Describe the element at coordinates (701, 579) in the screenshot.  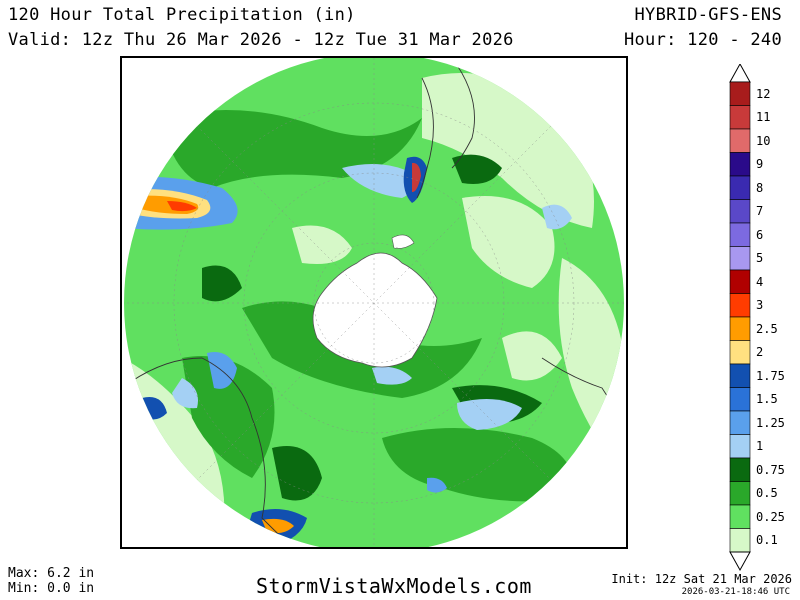
I see `init-time: Init: 12z Sat 21 Mar 2026` at that location.